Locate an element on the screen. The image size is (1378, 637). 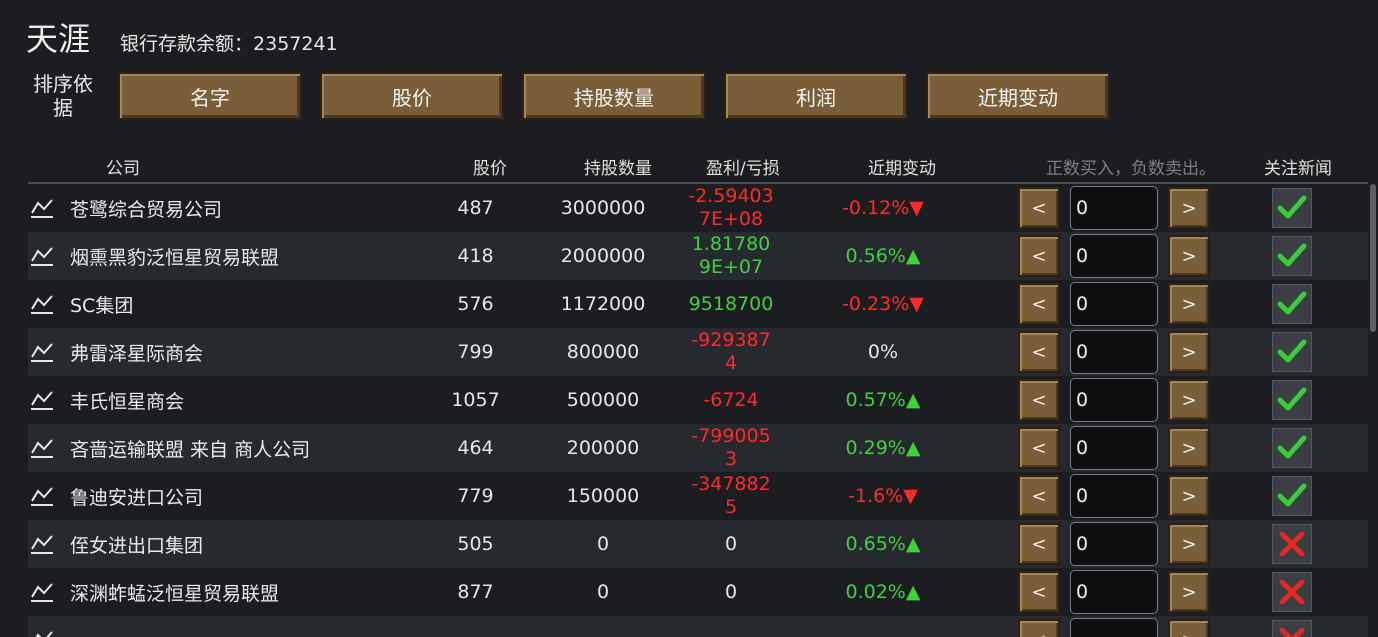
profit-loss: -6724 is located at coordinates (731, 399).